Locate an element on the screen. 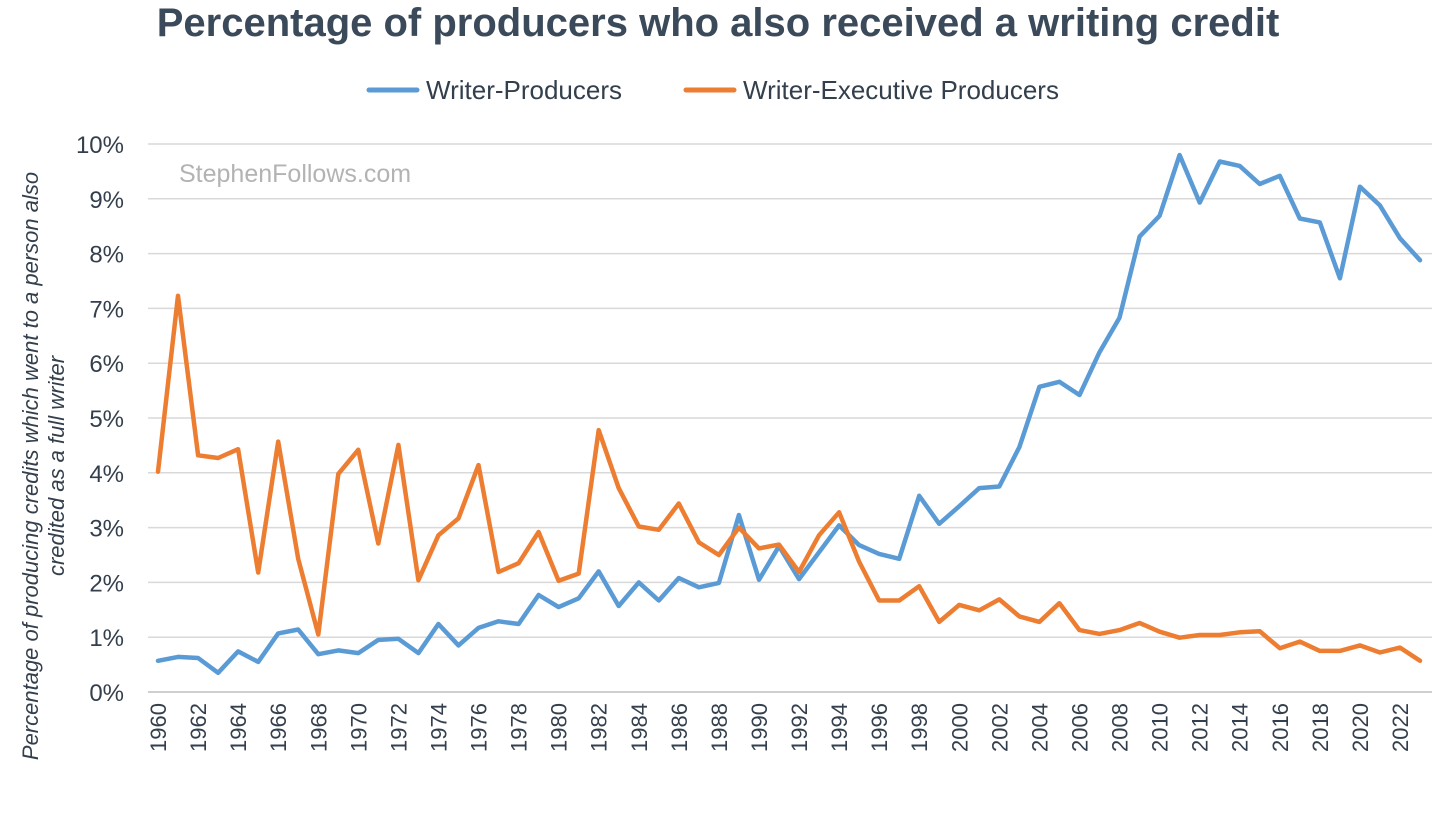 This screenshot has width=1456, height=813. x-tick-label: 1974 is located at coordinates (438, 727).